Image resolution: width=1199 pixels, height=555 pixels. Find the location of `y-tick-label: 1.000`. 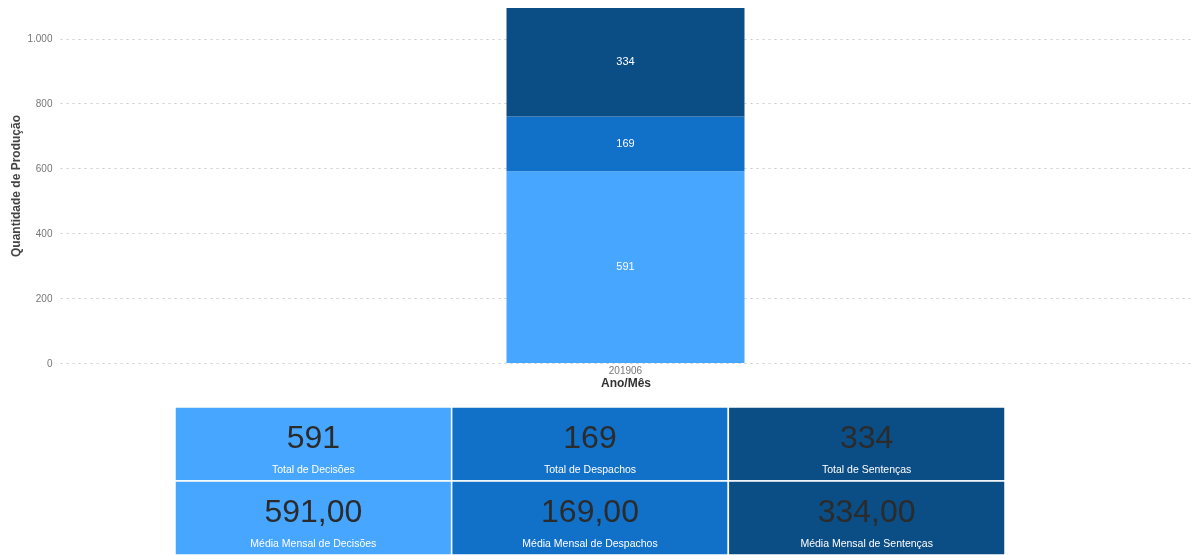

y-tick-label: 1.000 is located at coordinates (40, 38).